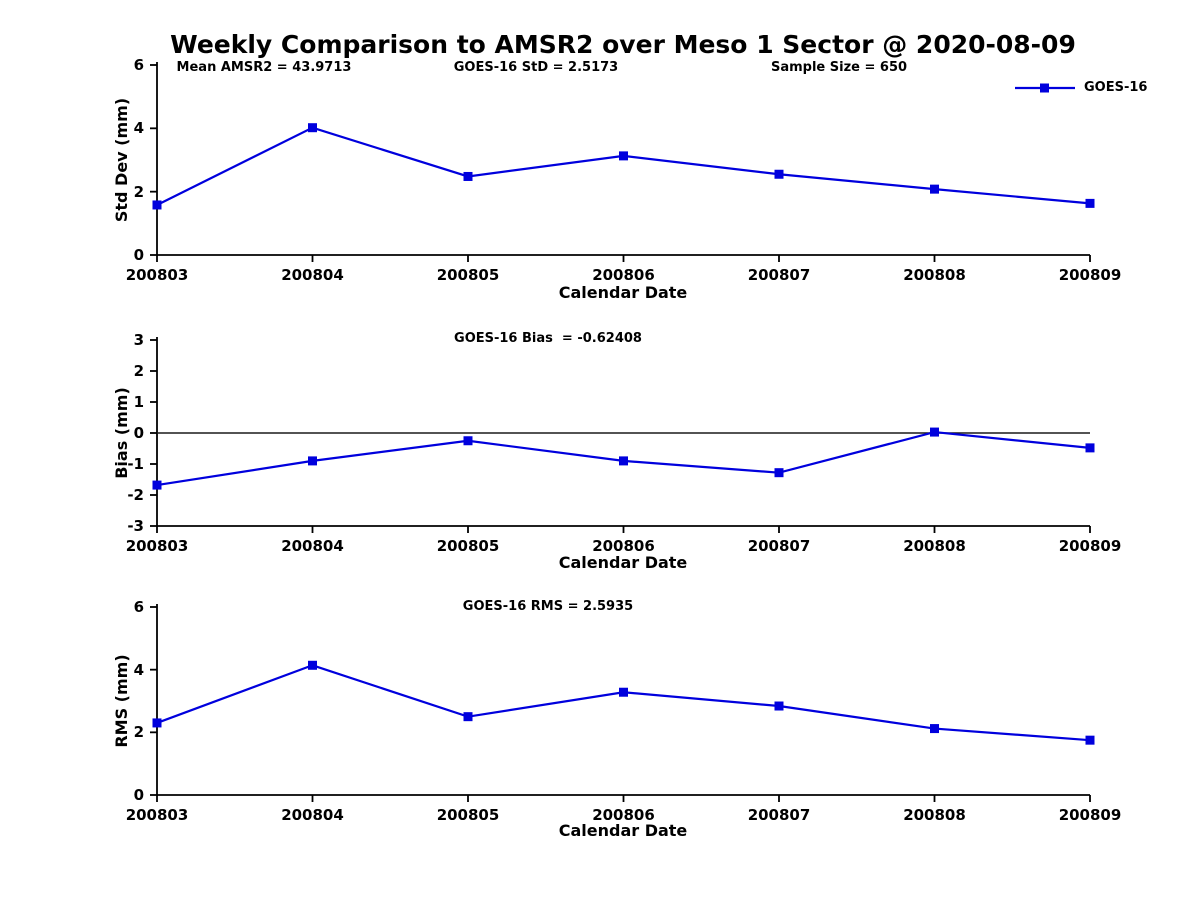  What do you see at coordinates (934, 815) in the screenshot?
I see `rms-x-tick-label: 200808` at bounding box center [934, 815].